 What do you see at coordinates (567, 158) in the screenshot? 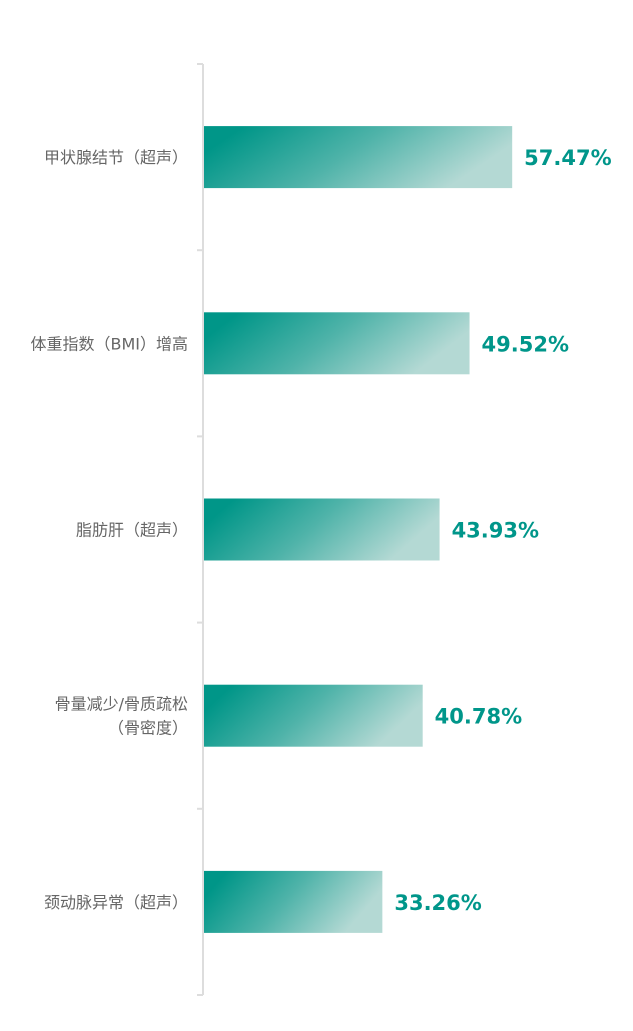
I see `value-label: 57.47%` at bounding box center [567, 158].